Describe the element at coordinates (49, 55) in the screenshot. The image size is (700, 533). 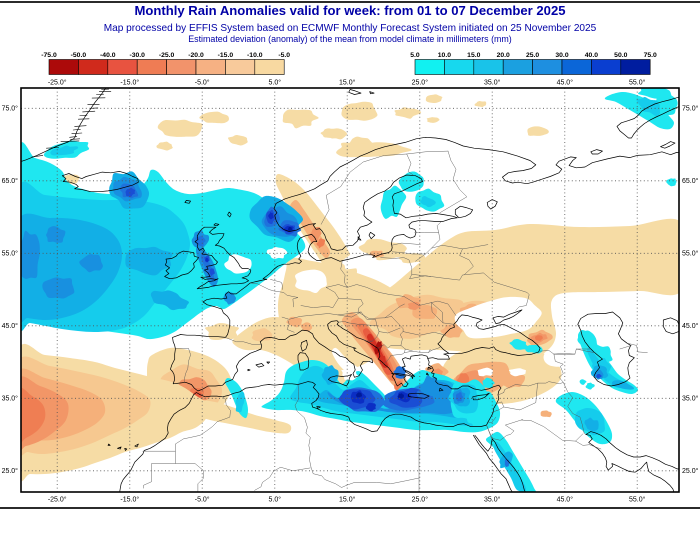
I see `svg-text: -75.0` at that location.